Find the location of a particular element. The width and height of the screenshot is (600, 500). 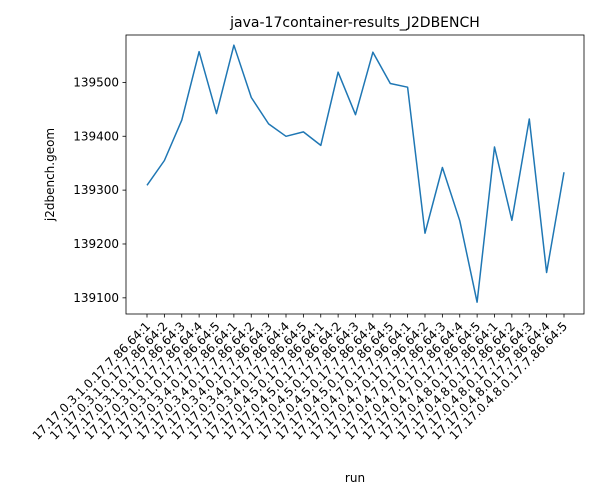

y-tick-label: 139400 is located at coordinates (96, 136).